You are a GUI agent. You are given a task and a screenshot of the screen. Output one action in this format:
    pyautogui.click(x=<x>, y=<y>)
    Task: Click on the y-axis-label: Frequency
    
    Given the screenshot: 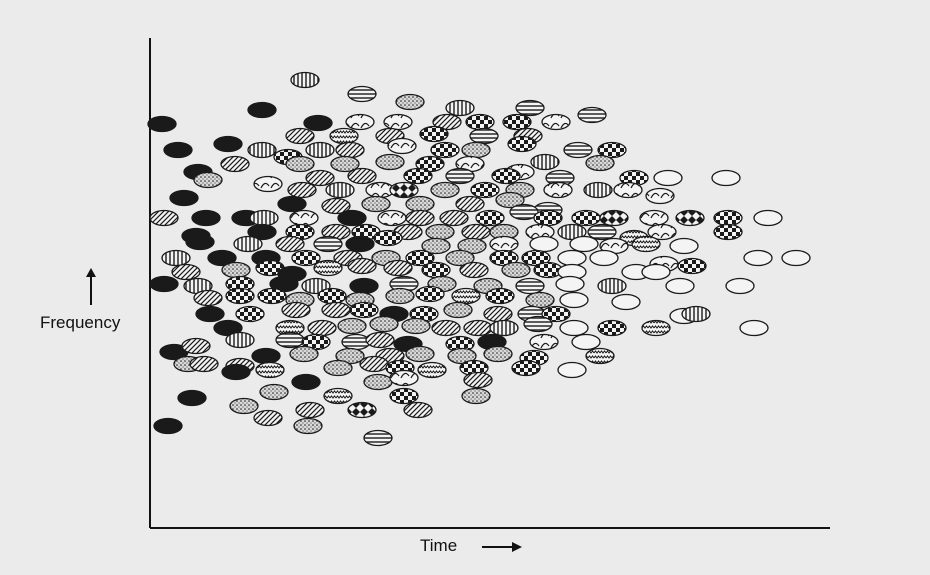 What is the action you would take?
    pyautogui.click(x=80, y=322)
    